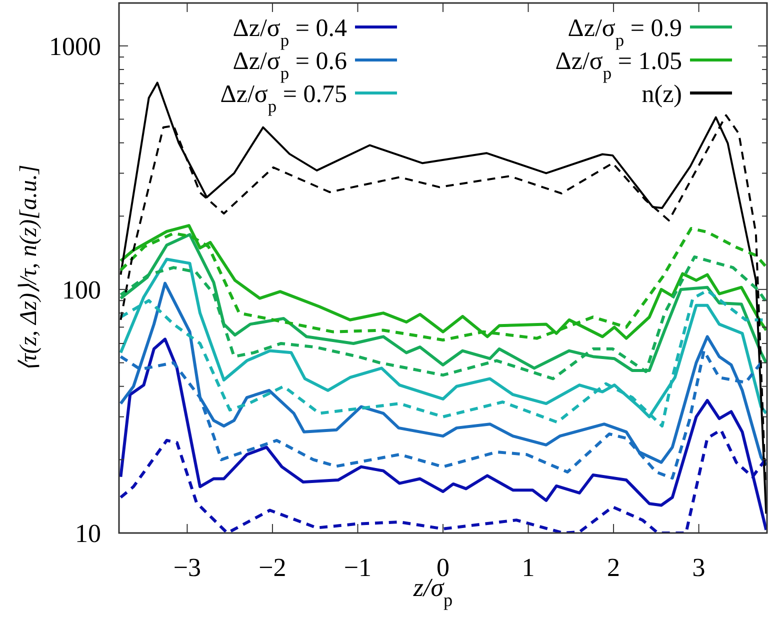  What do you see at coordinates (187, 567) in the screenshot?
I see `x-tick-label: −3` at bounding box center [187, 567].